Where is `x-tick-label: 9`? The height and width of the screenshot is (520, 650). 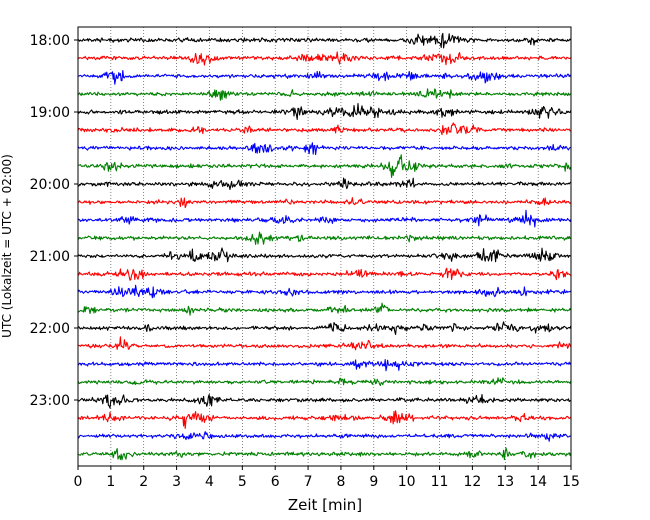
x-tick-label: 9 is located at coordinates (373, 482).